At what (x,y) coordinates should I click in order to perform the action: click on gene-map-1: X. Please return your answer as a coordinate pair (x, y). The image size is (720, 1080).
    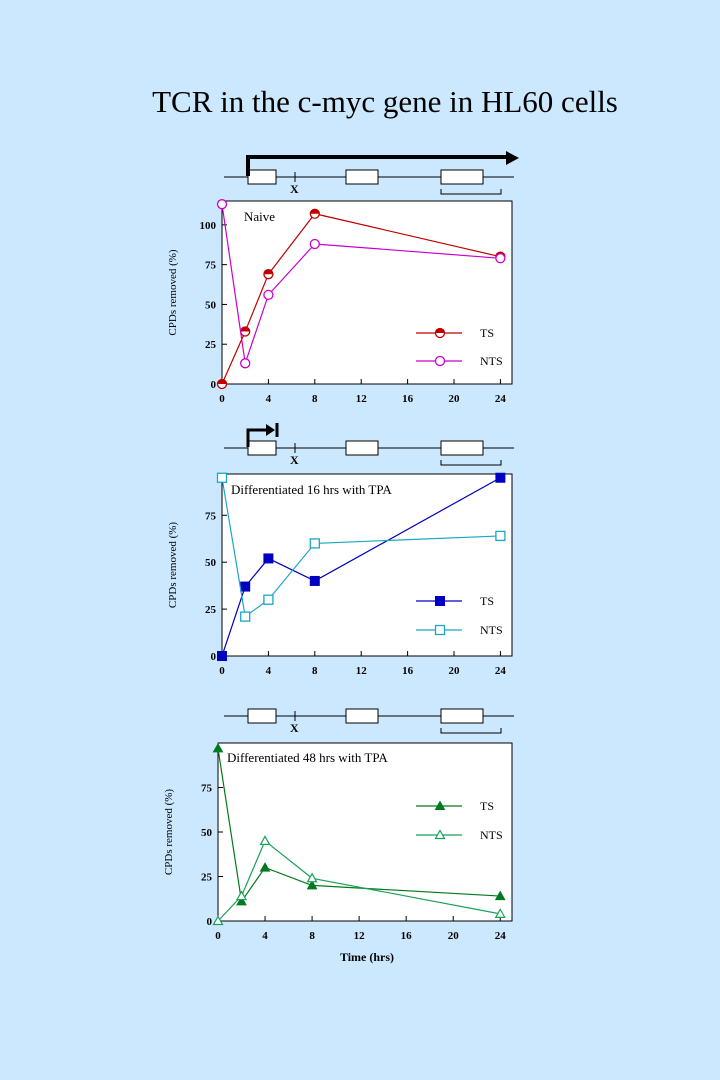
    Looking at the image, I should click on (371, 173).